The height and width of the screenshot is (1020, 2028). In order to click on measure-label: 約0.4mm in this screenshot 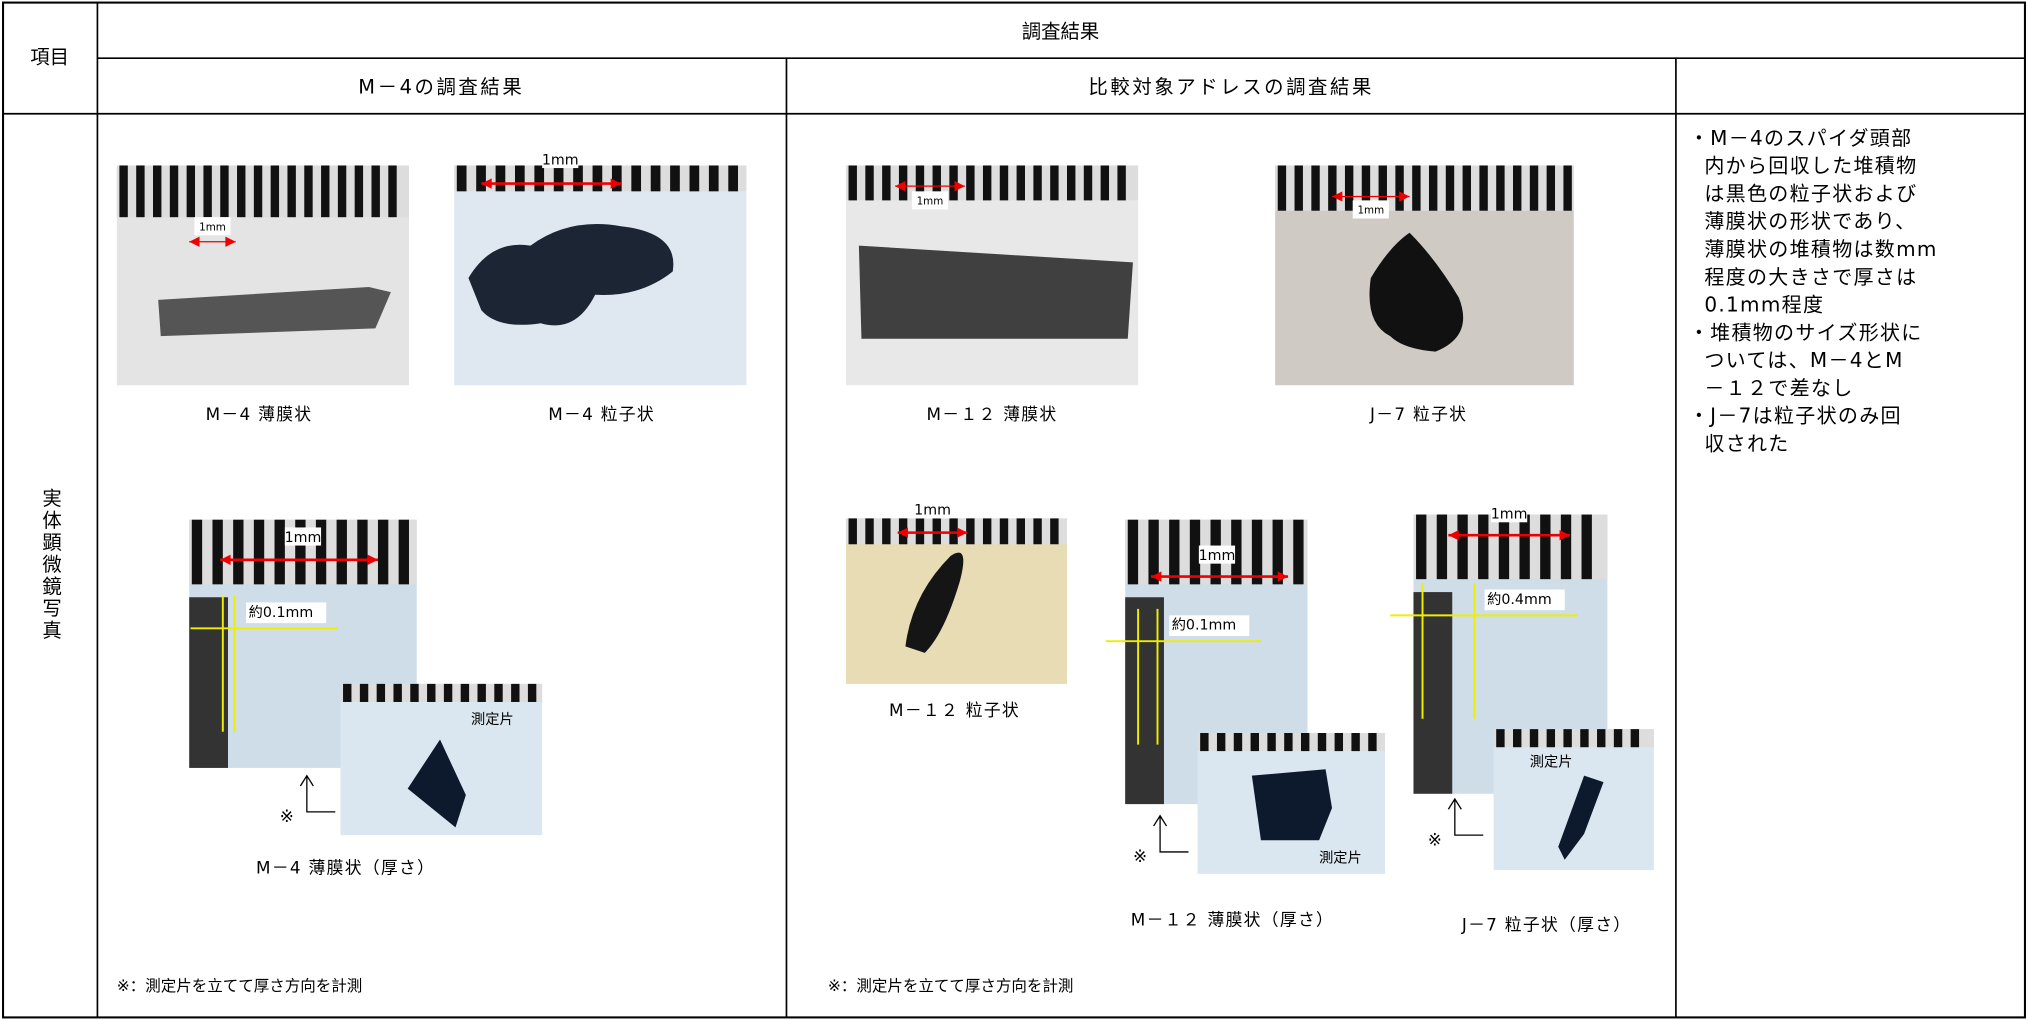, I will do `click(1519, 599)`.